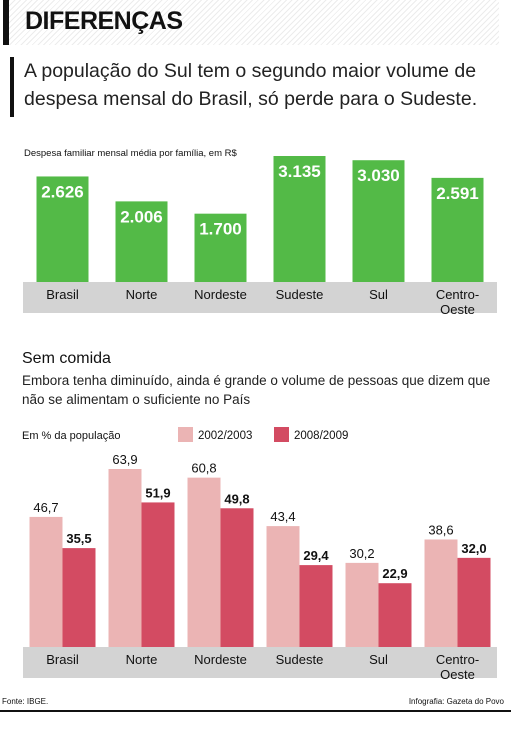 This screenshot has height=735, width=511. Describe the element at coordinates (25, 701) in the screenshot. I see `source-note: Fonte: IBGE.` at that location.